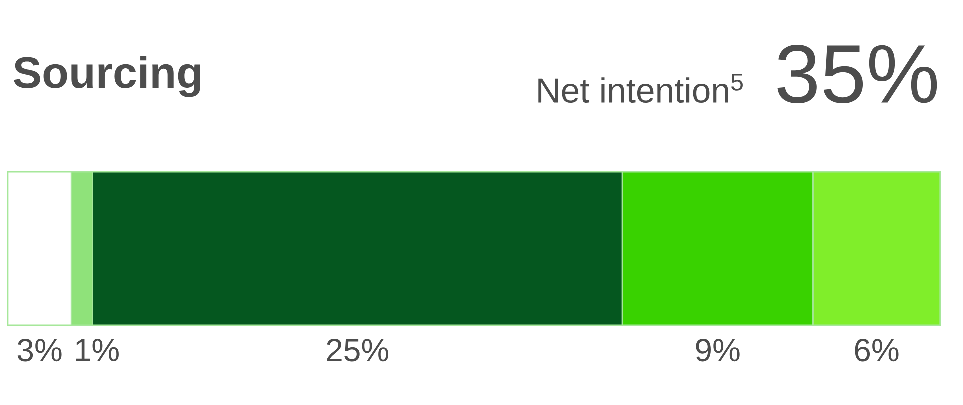  What do you see at coordinates (97, 350) in the screenshot?
I see `data-label: 1%` at bounding box center [97, 350].